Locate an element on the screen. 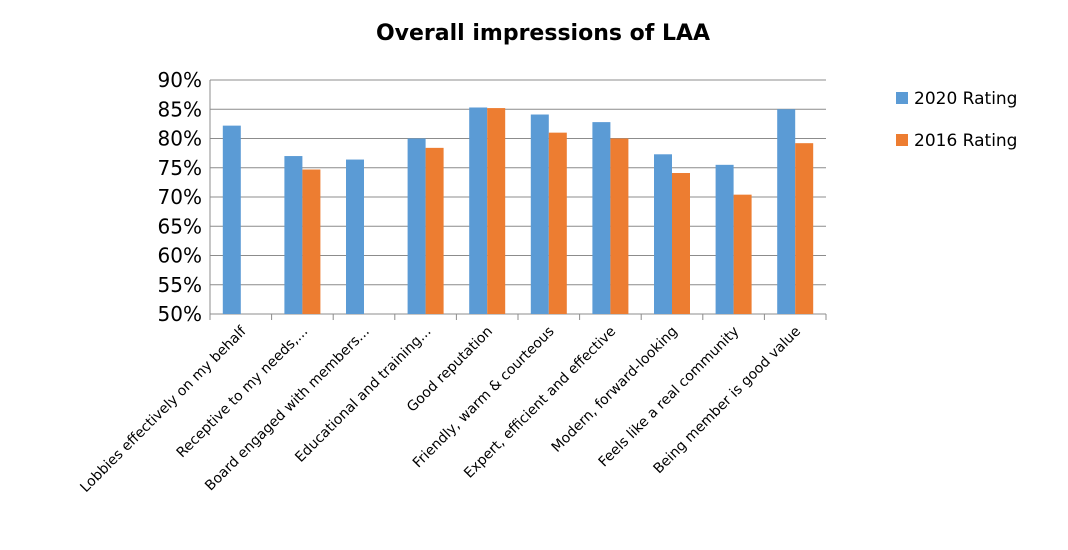  y-tick-label: 65% is located at coordinates (180, 226).